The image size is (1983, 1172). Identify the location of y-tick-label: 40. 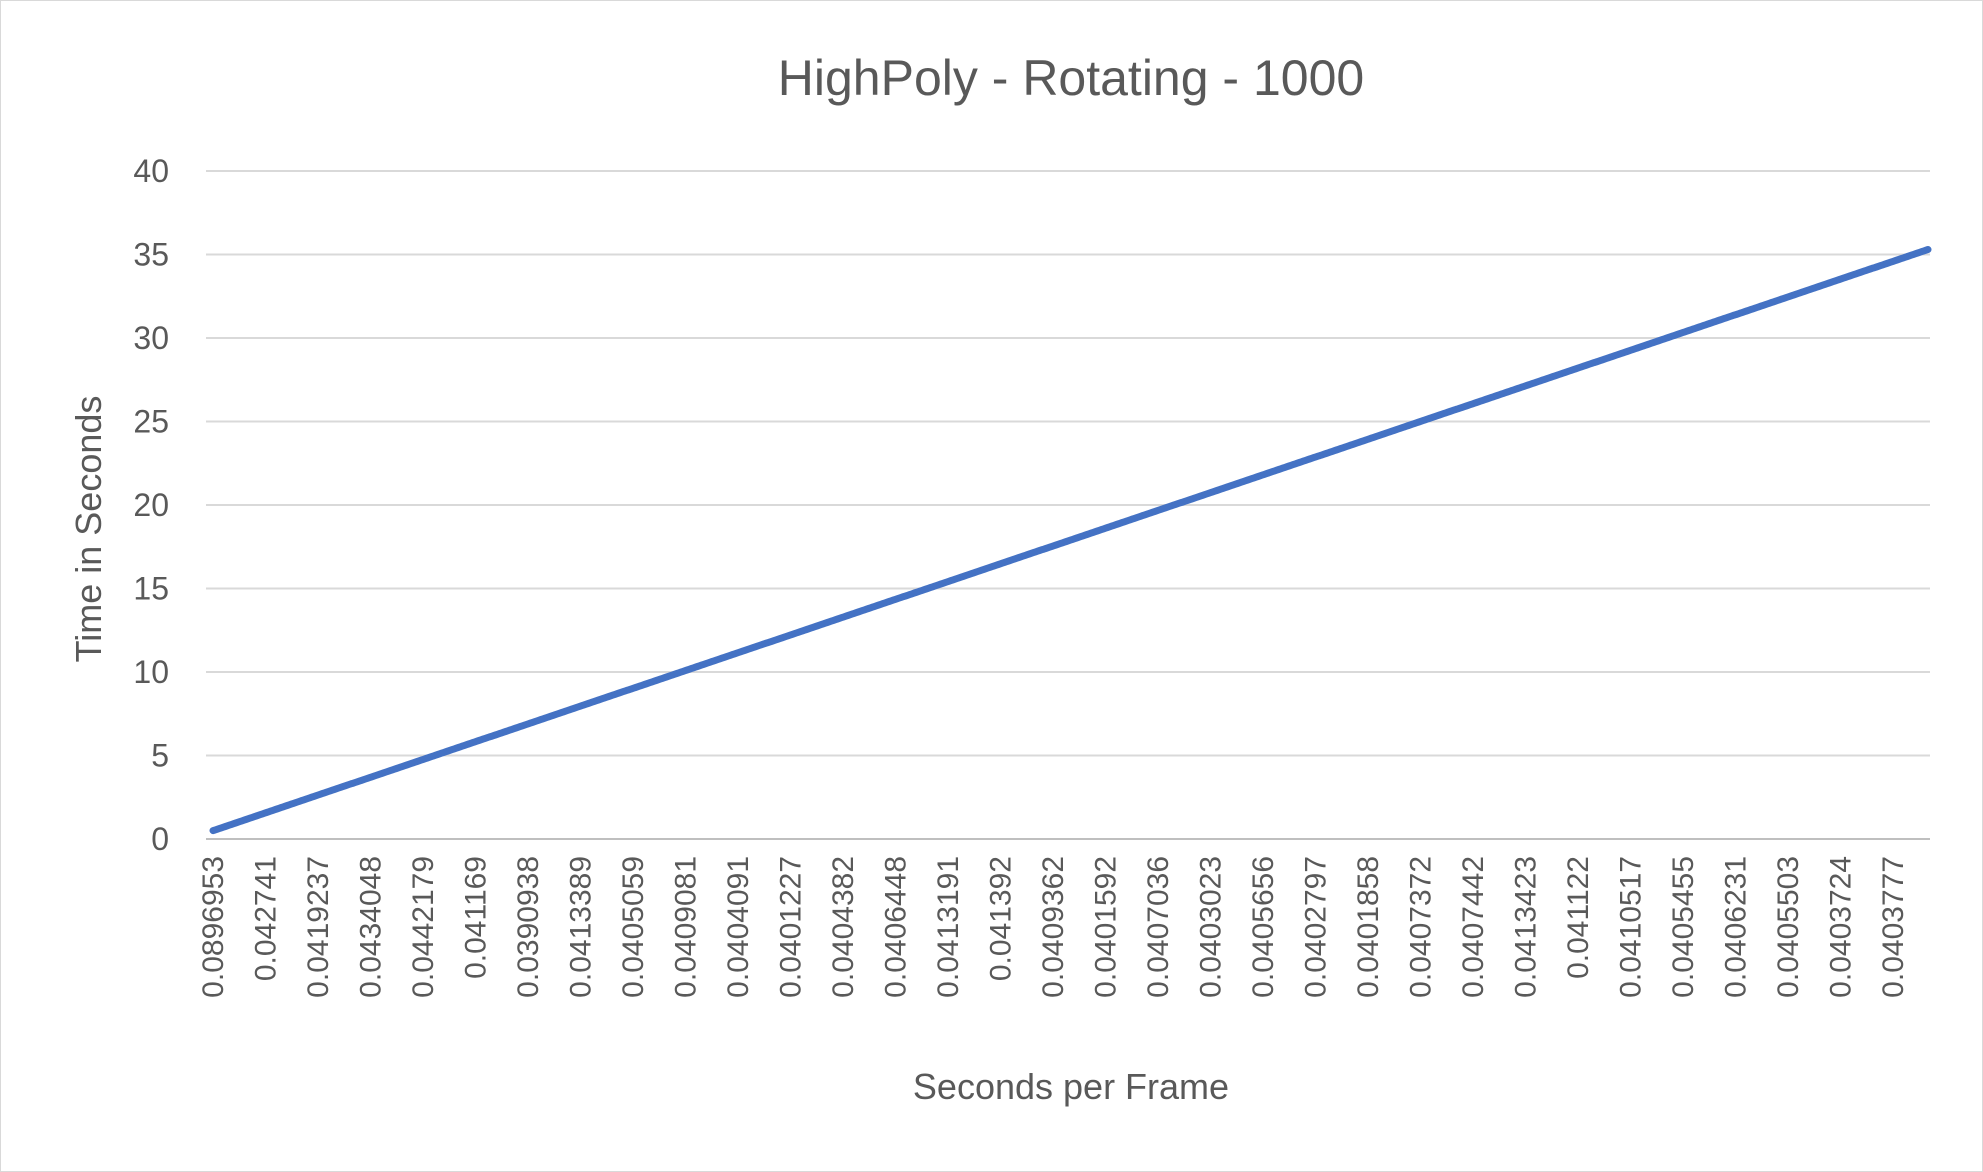
(151, 171).